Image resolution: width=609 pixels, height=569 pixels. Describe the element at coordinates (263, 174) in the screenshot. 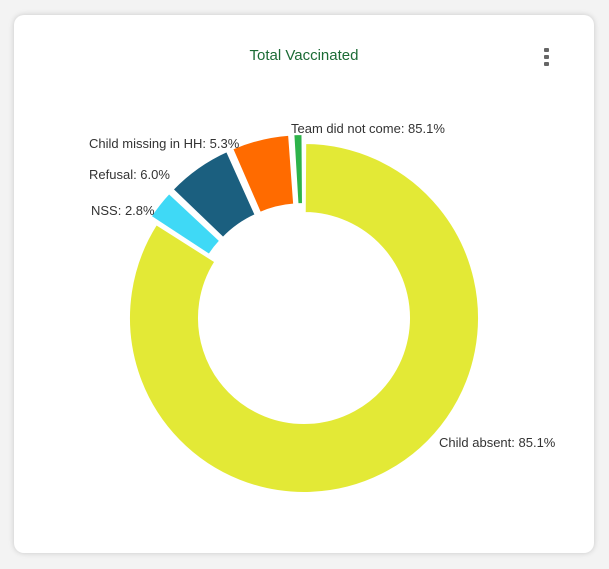

I see `slice-child-missing-in-hh` at that location.